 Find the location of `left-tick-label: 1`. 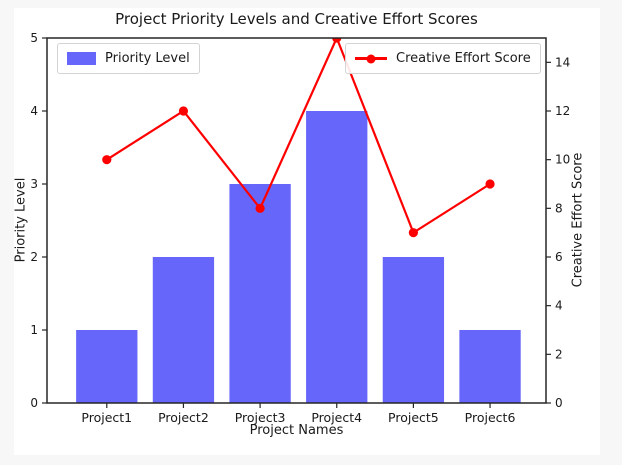

left-tick-label: 1 is located at coordinates (34, 330).